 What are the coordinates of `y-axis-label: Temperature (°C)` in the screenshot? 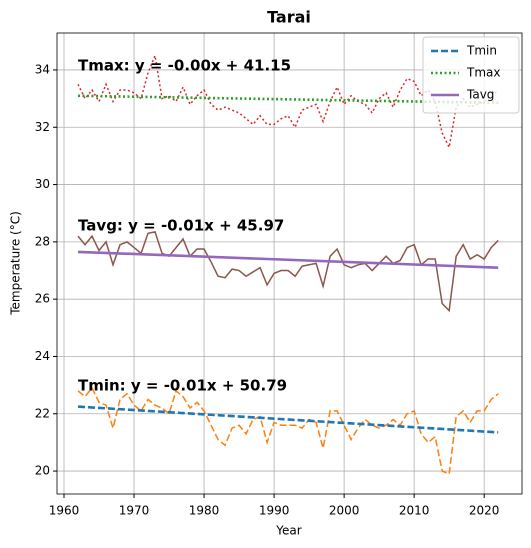 It's located at (16, 263).